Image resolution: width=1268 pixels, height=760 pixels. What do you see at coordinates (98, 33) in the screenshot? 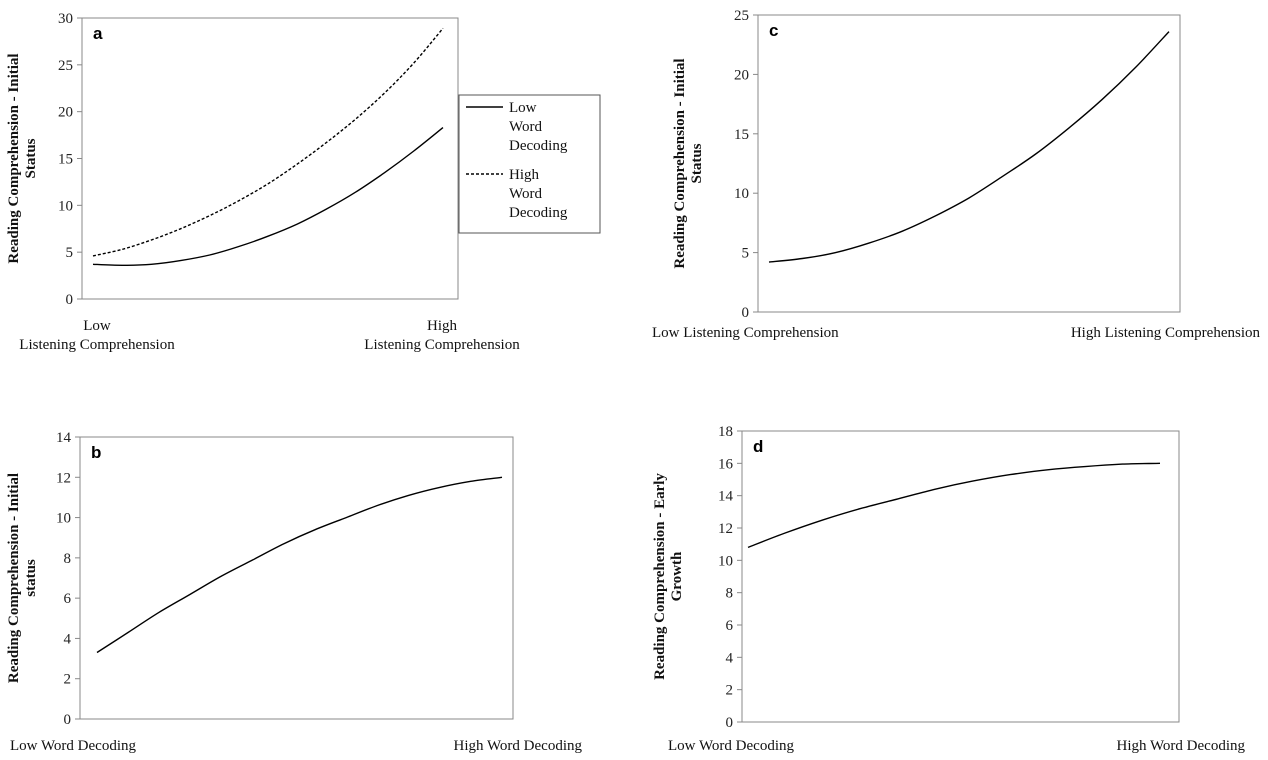
I see `panel-label: a` at bounding box center [98, 33].